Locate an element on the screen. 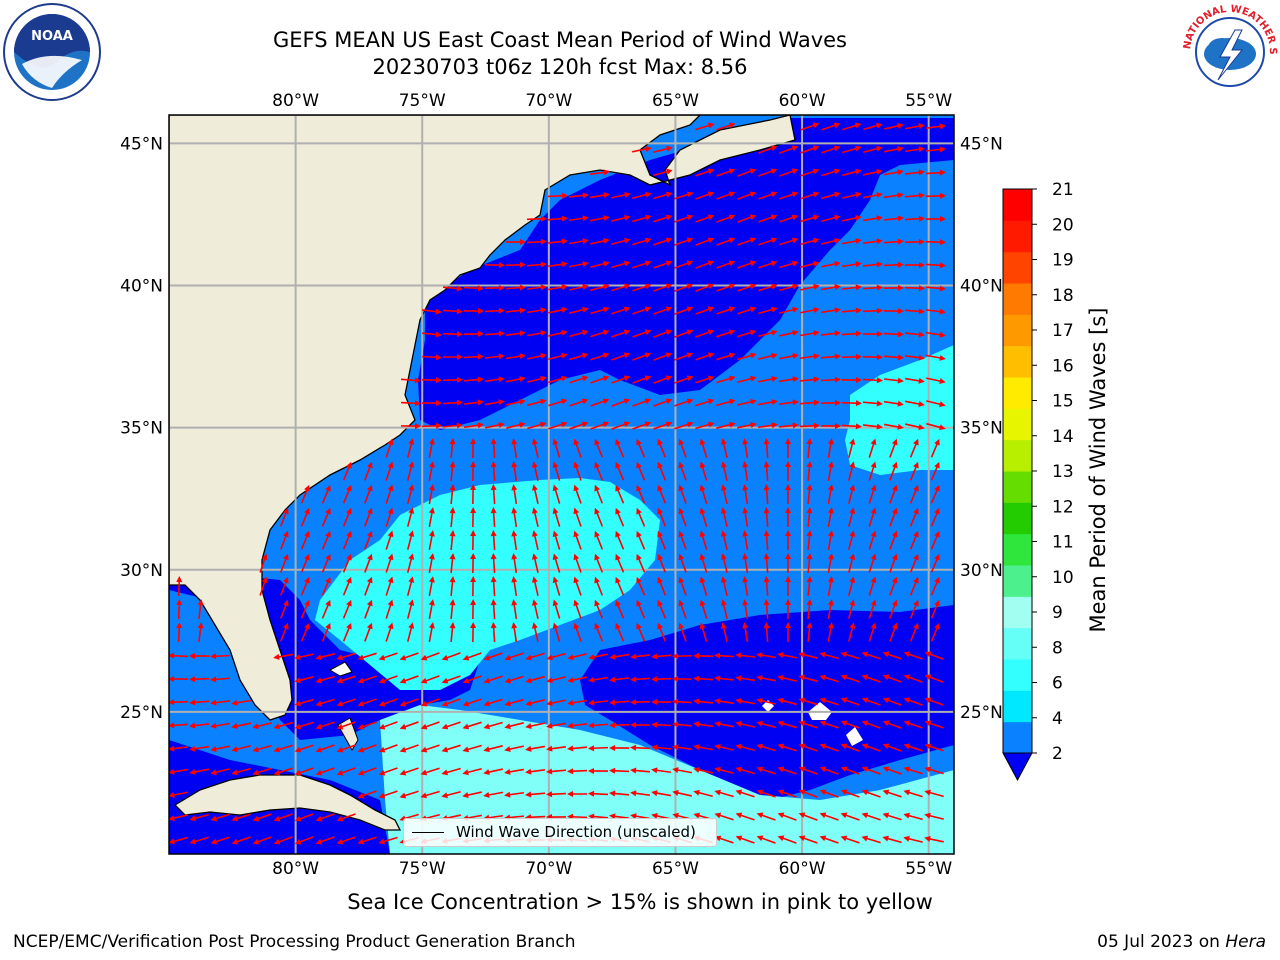  colorbar-tick-label: 17 is located at coordinates (1063, 331).